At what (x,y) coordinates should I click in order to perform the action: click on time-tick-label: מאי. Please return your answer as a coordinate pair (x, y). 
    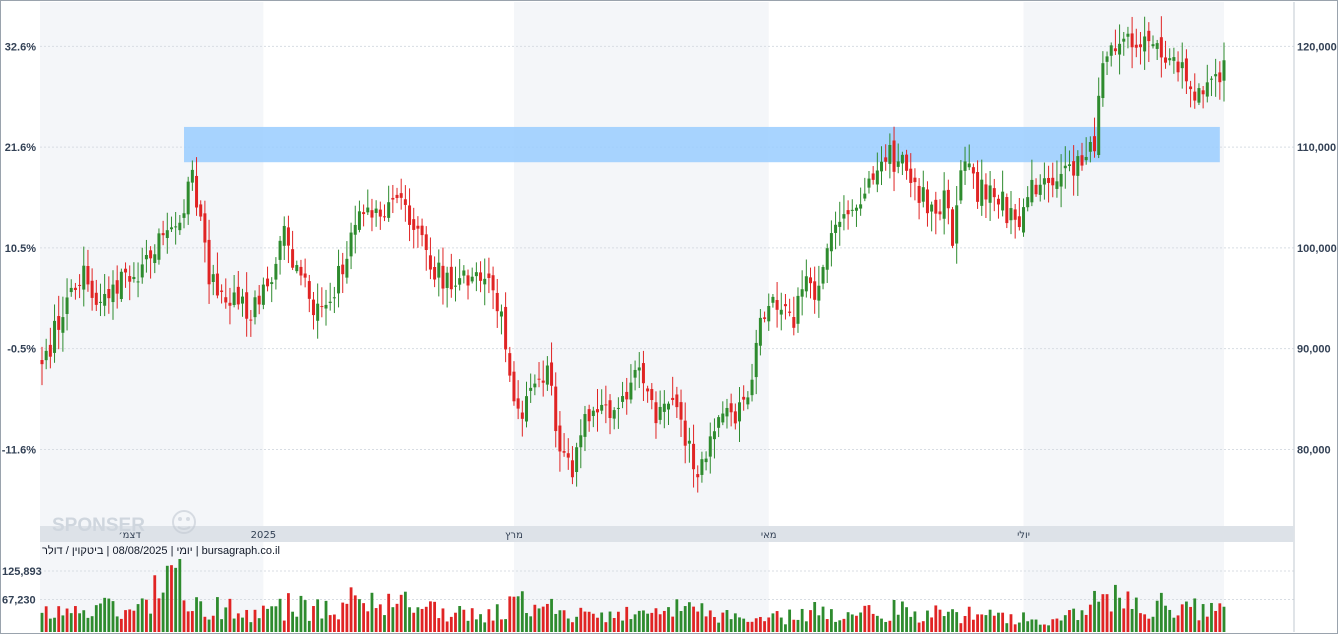
    Looking at the image, I should click on (769, 535).